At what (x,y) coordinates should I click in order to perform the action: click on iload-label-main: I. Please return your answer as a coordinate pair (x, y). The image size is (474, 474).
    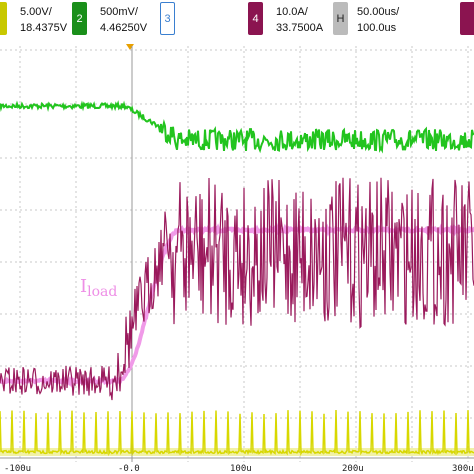
    Looking at the image, I should click on (83, 286).